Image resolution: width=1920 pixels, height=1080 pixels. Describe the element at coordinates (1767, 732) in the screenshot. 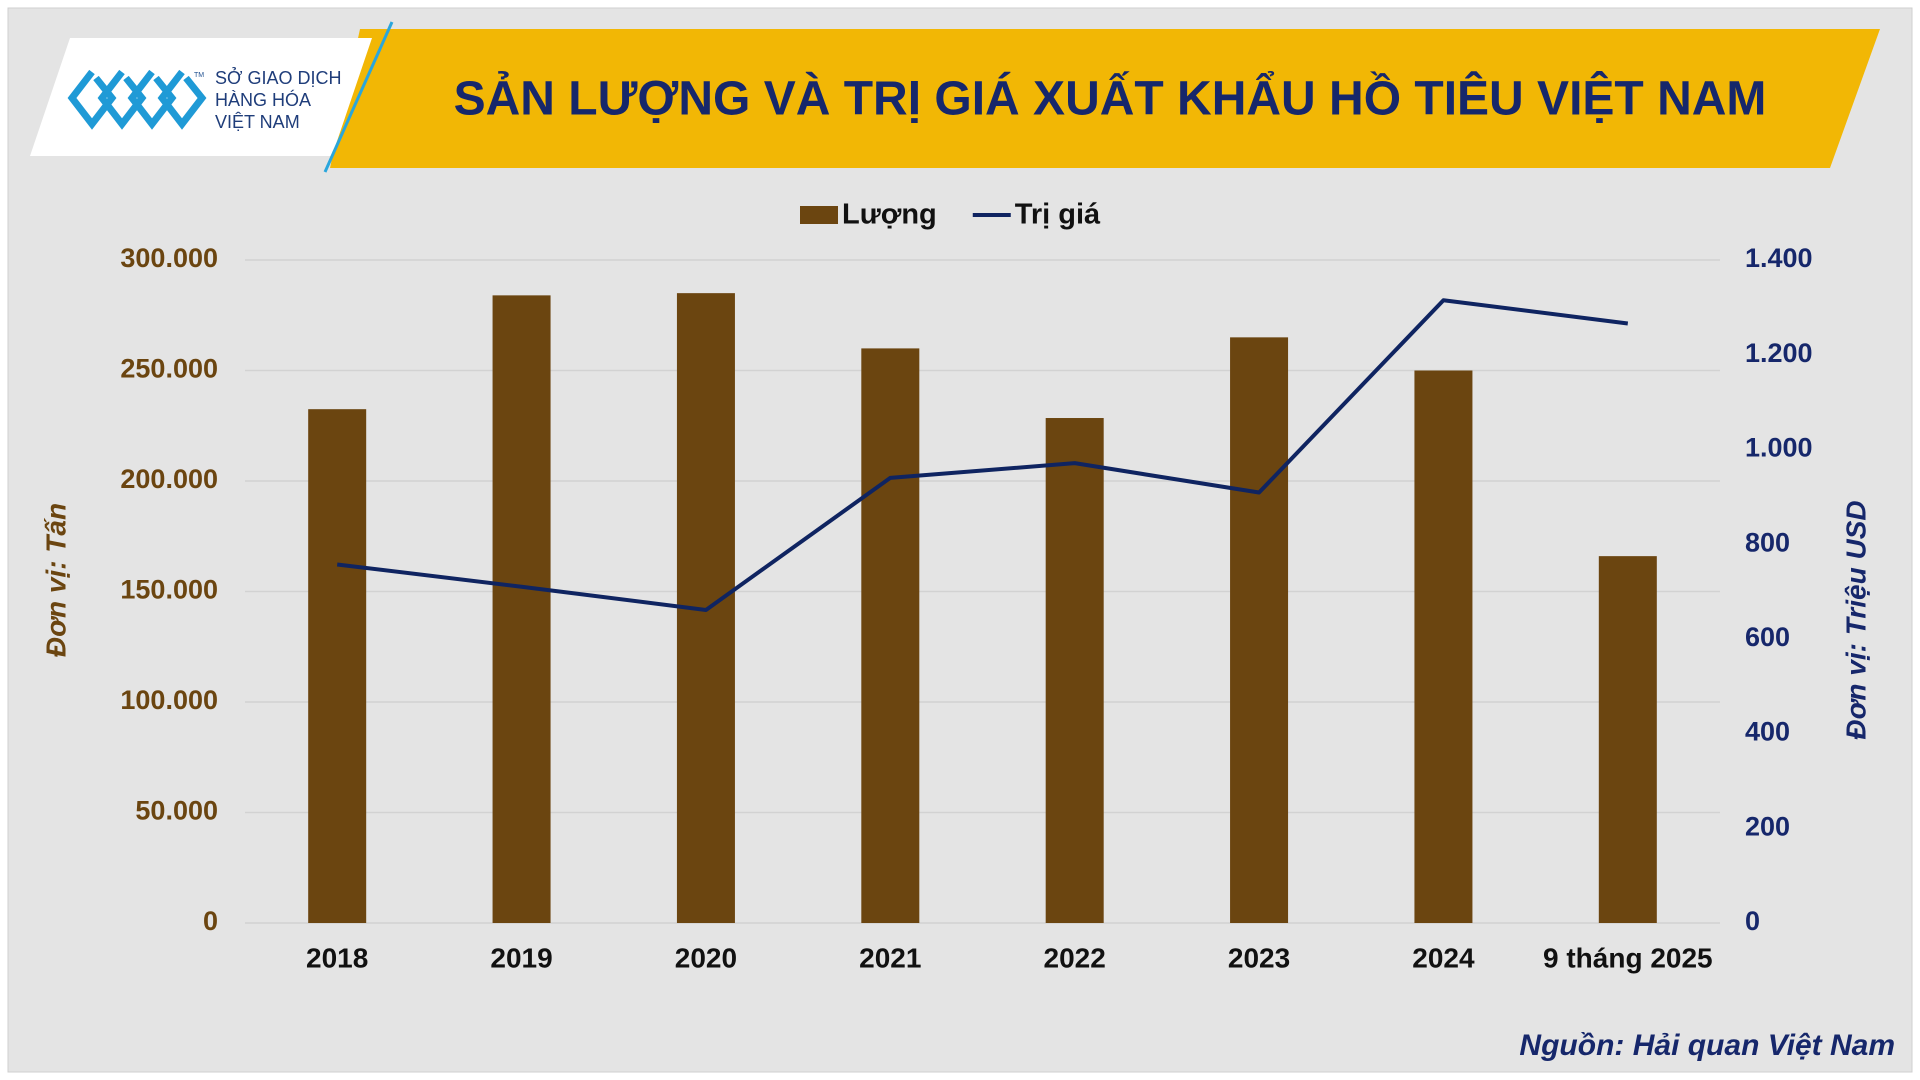

I see `y2-tick-label: 400` at that location.